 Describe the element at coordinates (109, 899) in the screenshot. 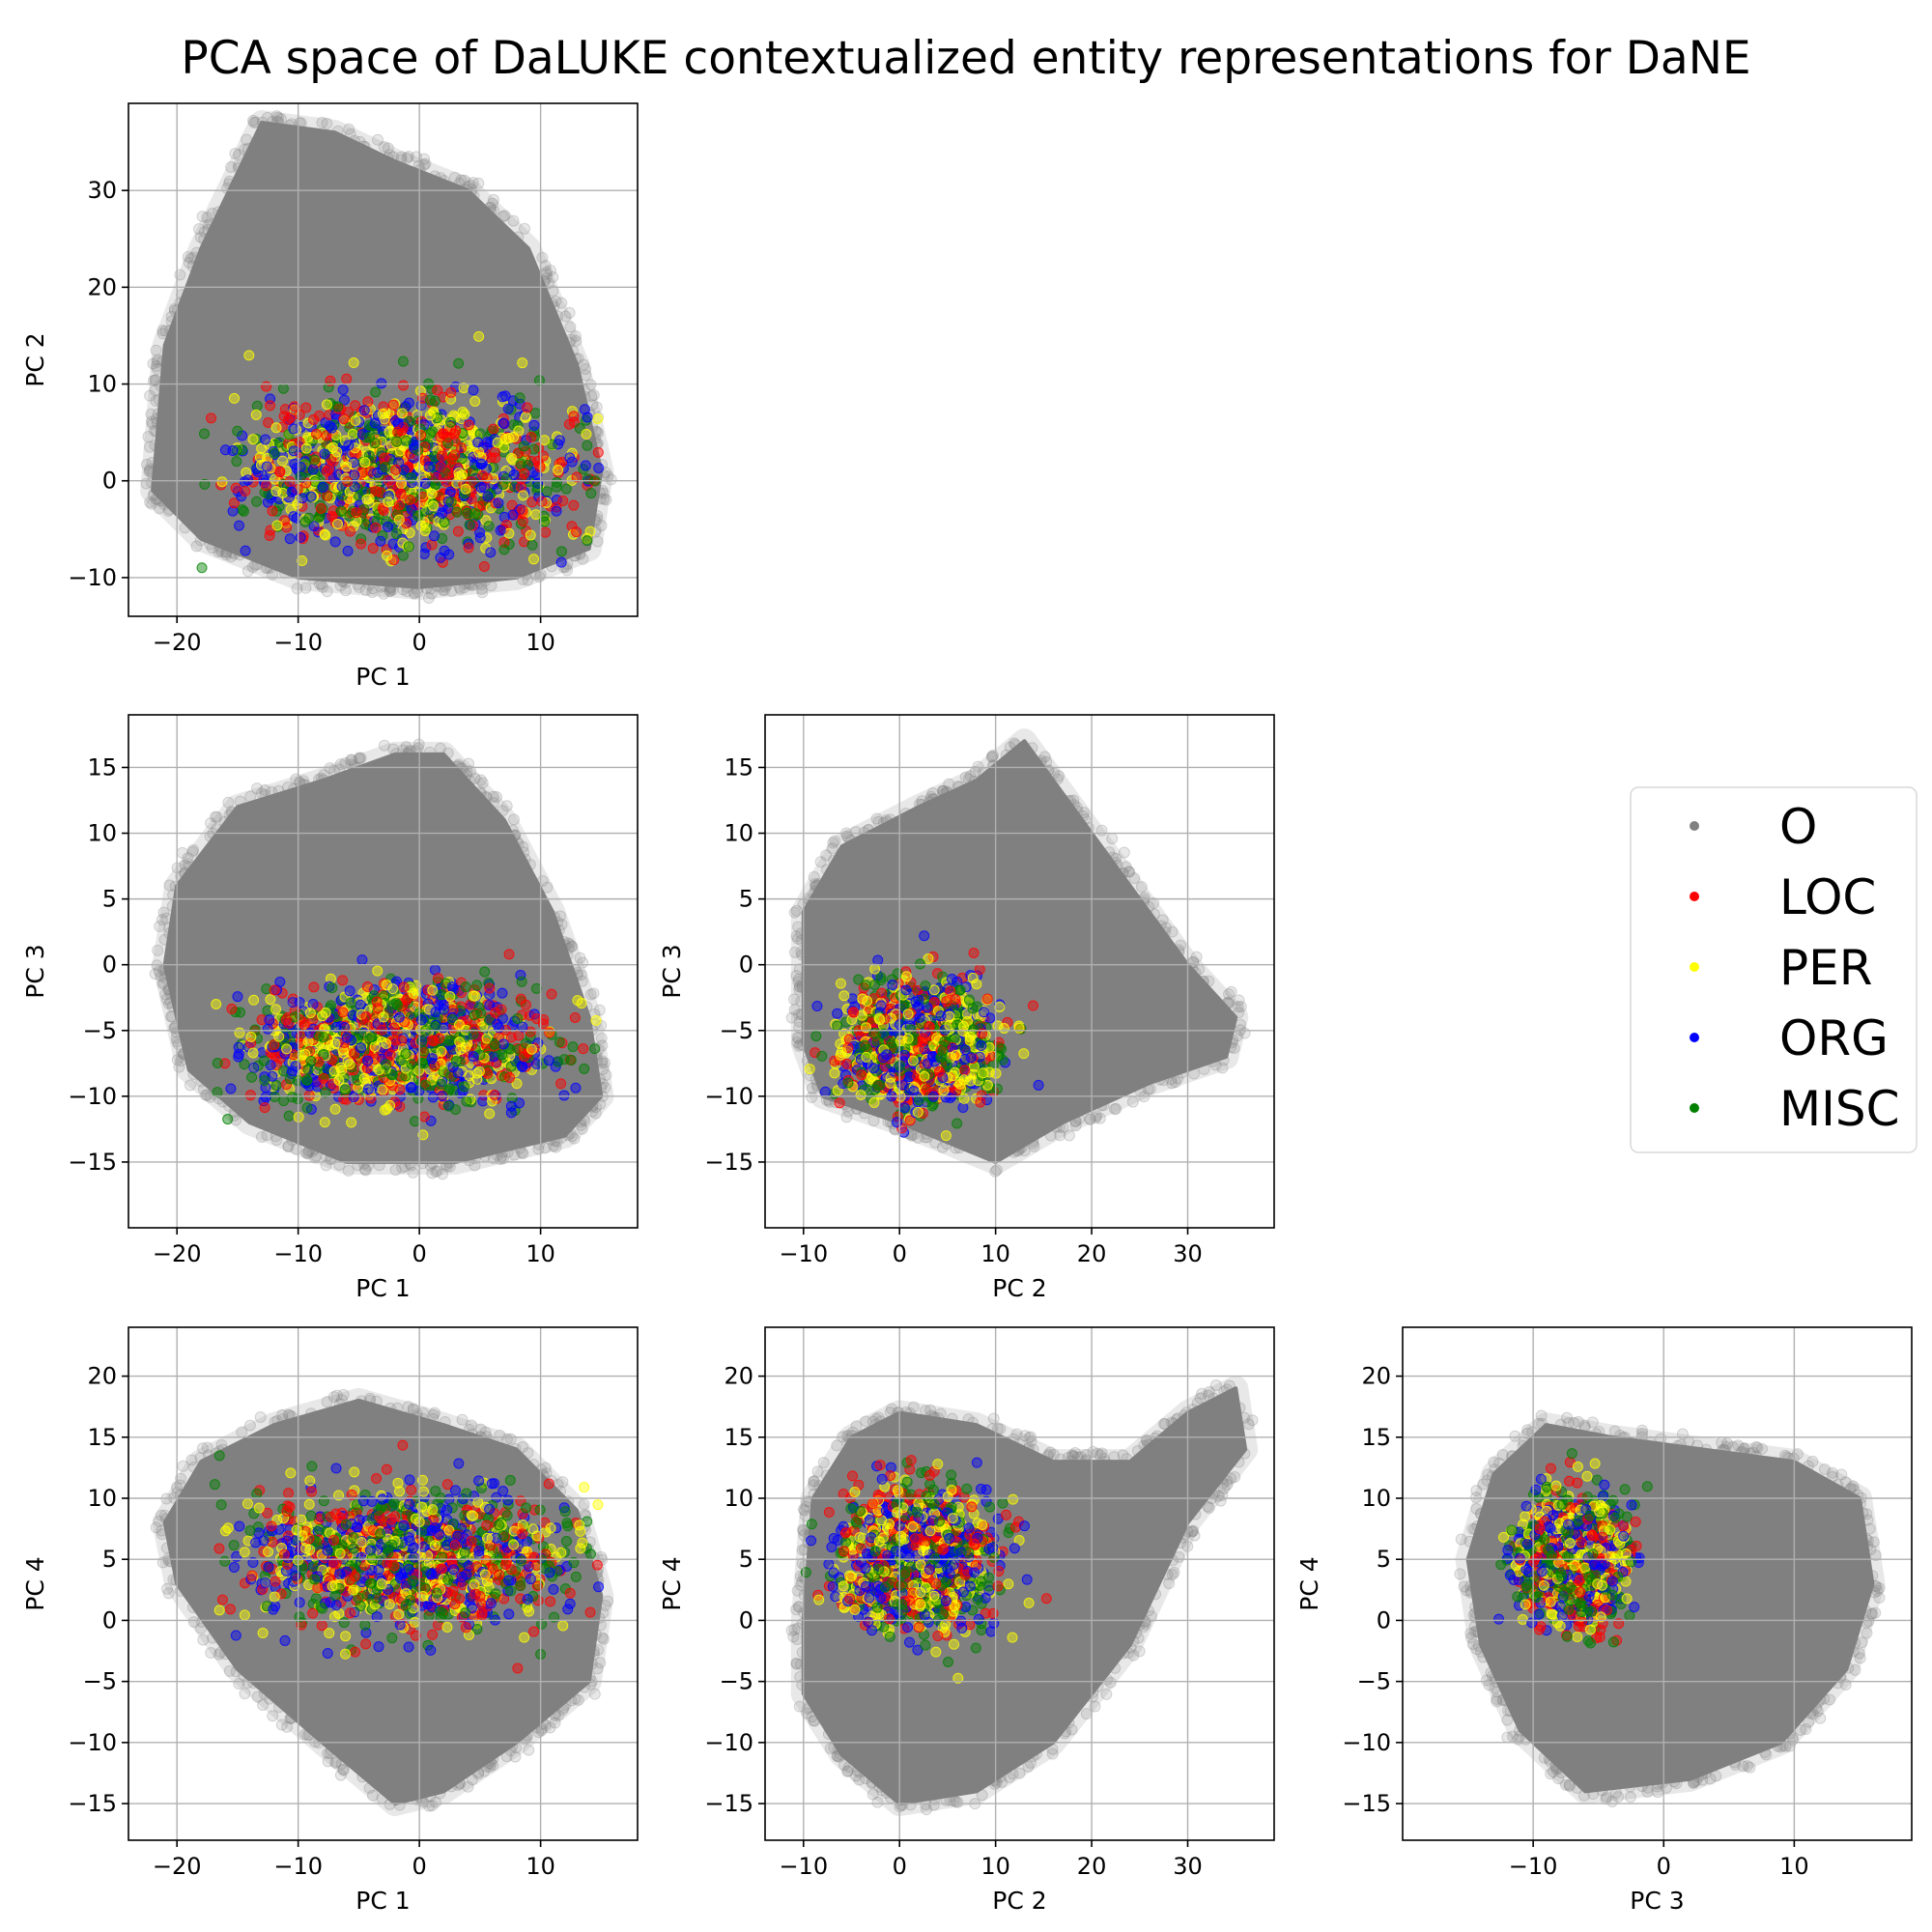

I see `y-tick-label: 5` at that location.